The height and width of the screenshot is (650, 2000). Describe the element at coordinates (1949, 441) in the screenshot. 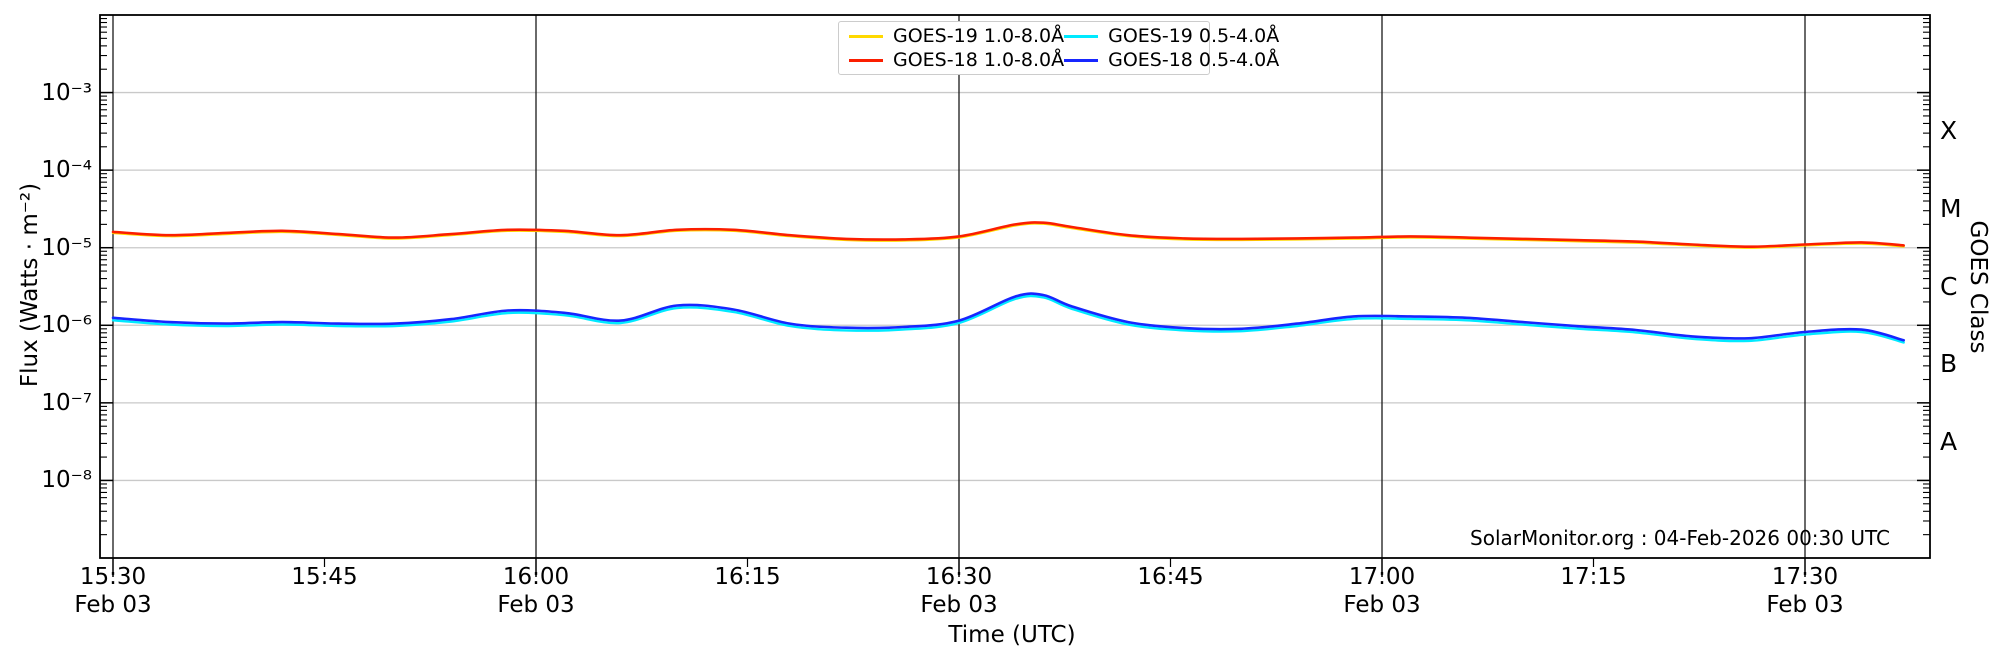

I see `goes-class-label: A` at that location.